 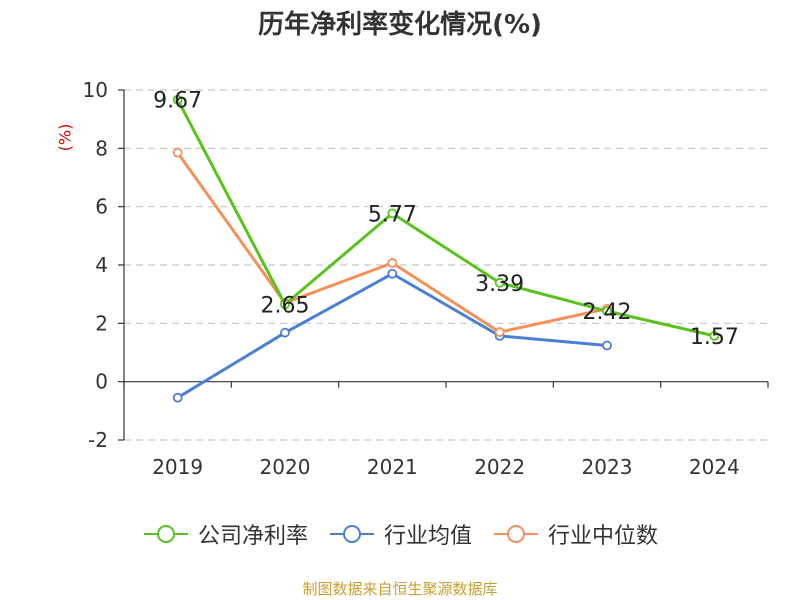 I want to click on series-line, so click(x=392, y=335).